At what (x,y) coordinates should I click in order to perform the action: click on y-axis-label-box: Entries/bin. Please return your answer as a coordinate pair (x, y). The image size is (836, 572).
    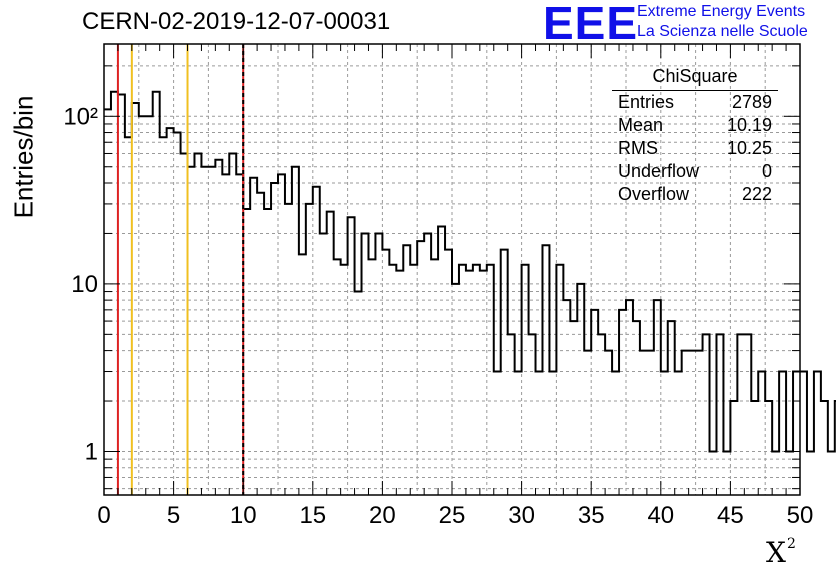
    Looking at the image, I should click on (24, 157).